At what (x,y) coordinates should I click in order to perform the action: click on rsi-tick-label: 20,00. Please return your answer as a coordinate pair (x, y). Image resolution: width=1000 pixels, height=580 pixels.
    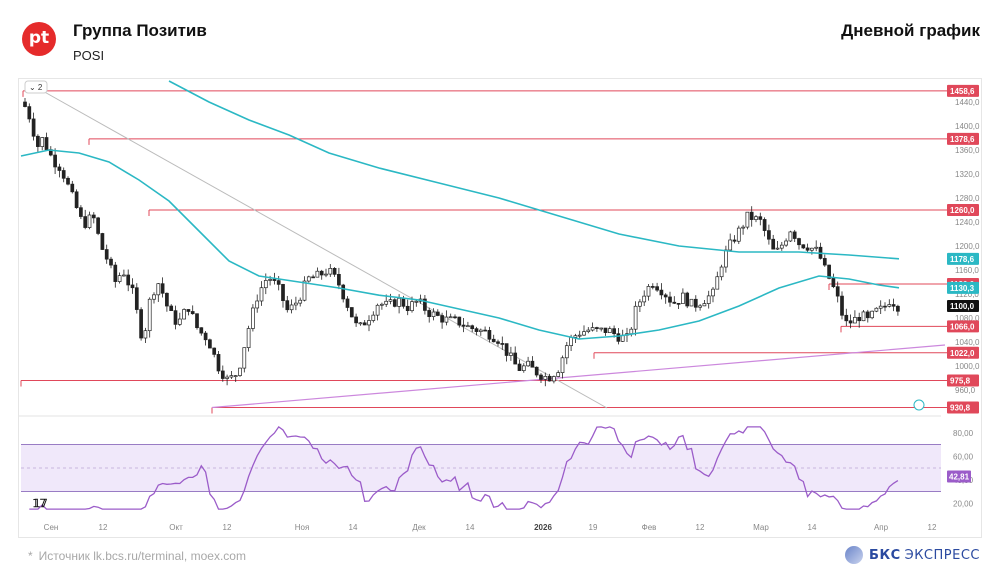
    Looking at the image, I should click on (963, 503).